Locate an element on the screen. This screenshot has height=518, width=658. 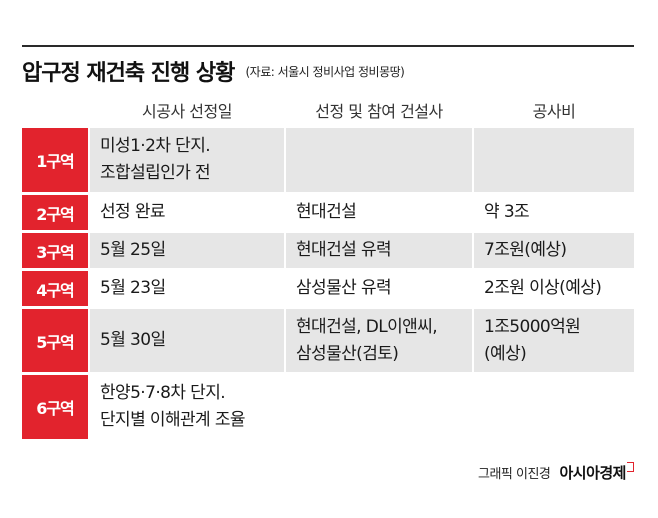
header: 압구정 재건축 진행 상황 (자료: 서울시 정비사업 정비몽땅) is located at coordinates (213, 71).